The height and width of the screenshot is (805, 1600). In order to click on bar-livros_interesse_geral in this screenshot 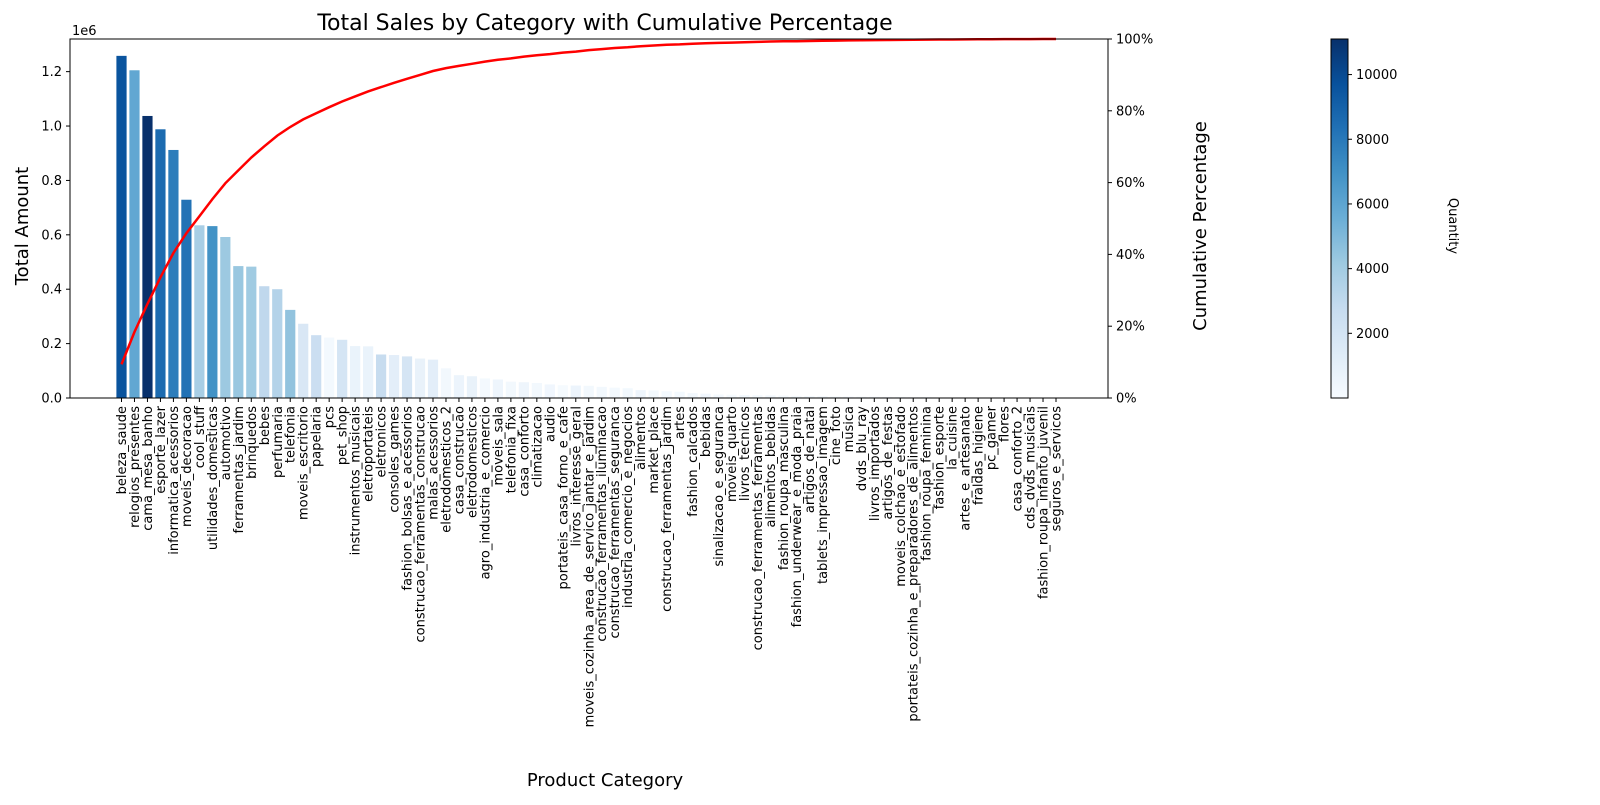, I will do `click(576, 391)`.